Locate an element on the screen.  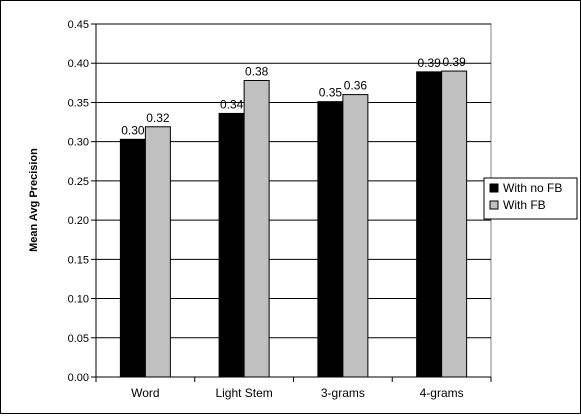
y-axis-title: Mean Avg Precision is located at coordinates (34, 200).